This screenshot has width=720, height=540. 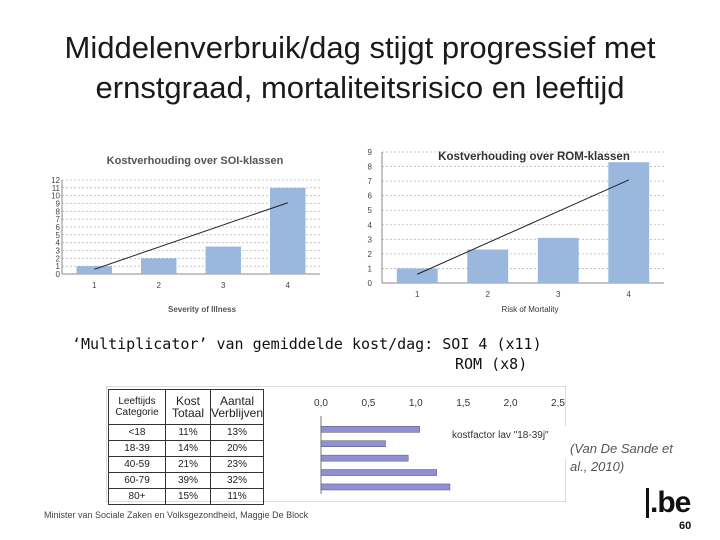 What do you see at coordinates (137, 432) in the screenshot?
I see `table-cell: <18` at bounding box center [137, 432].